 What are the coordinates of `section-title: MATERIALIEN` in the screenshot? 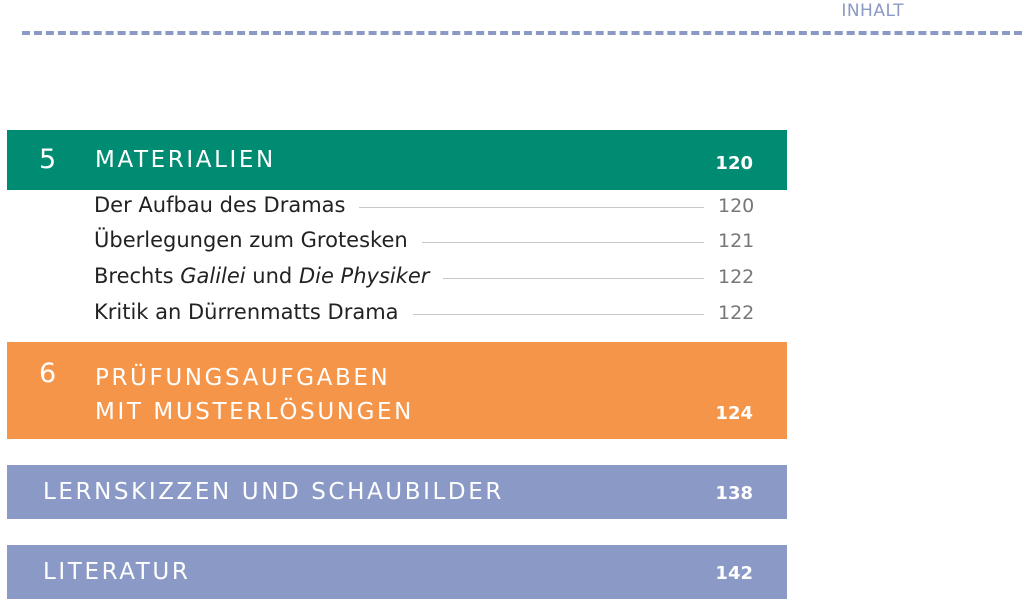 It's located at (185, 160).